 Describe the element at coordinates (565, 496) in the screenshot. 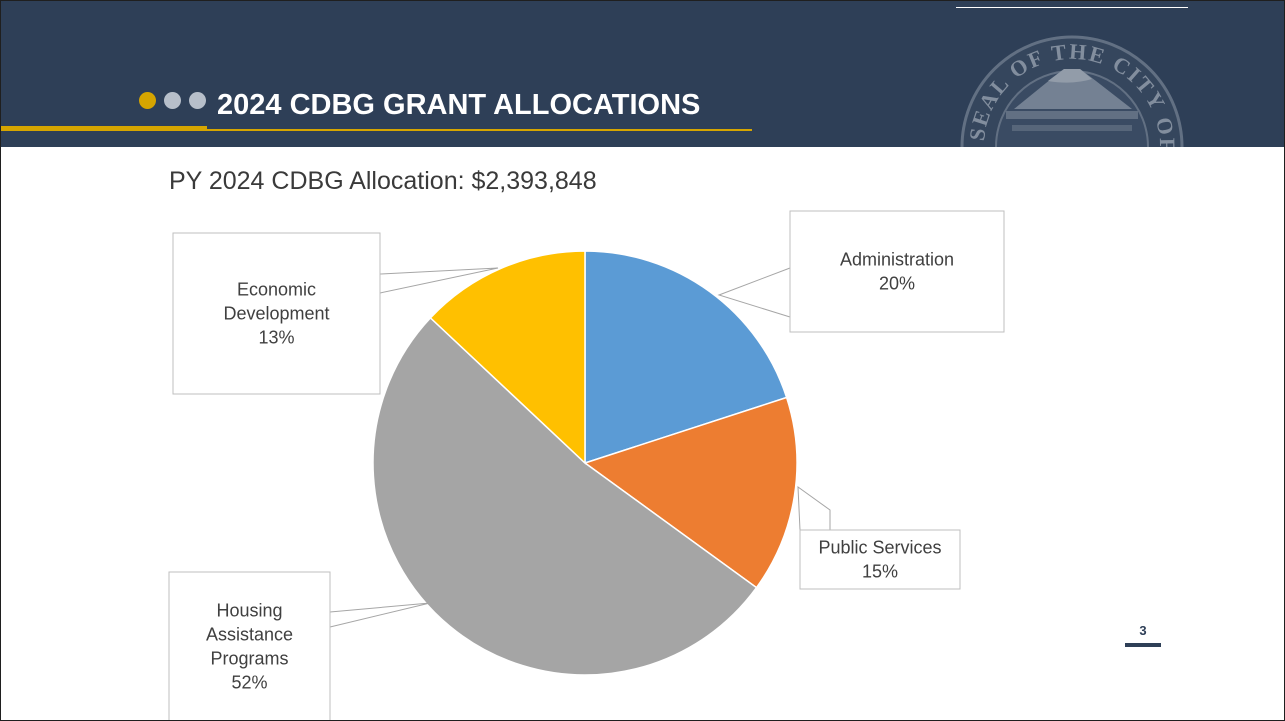

I see `pie-slice-housing-assistance-programs` at that location.